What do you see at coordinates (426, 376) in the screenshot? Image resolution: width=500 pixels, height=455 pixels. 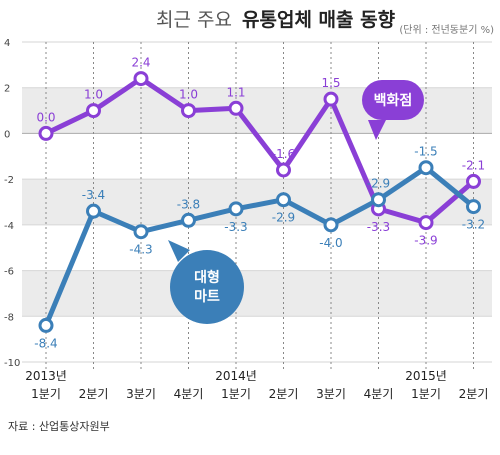 I see `x-year-label: 2015년` at bounding box center [426, 376].